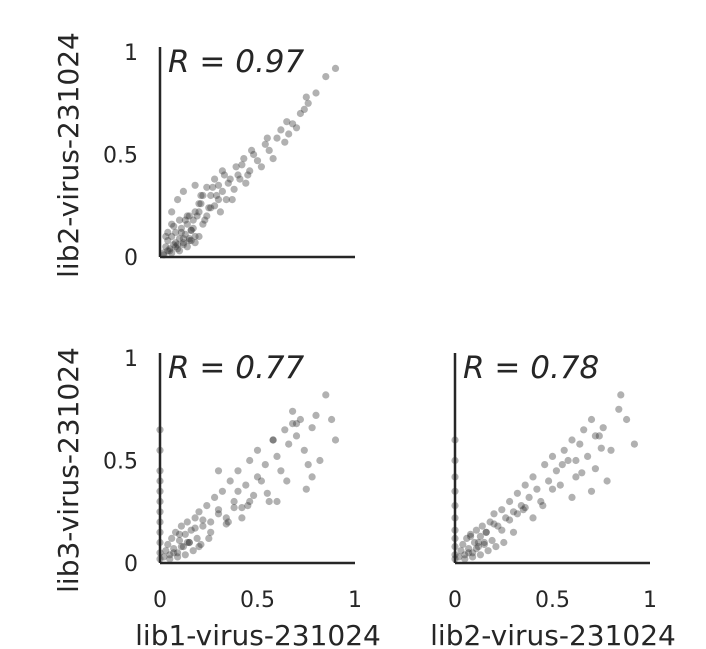 The width and height of the screenshot is (706, 649). I want to click on points-group, so click(248, 477).